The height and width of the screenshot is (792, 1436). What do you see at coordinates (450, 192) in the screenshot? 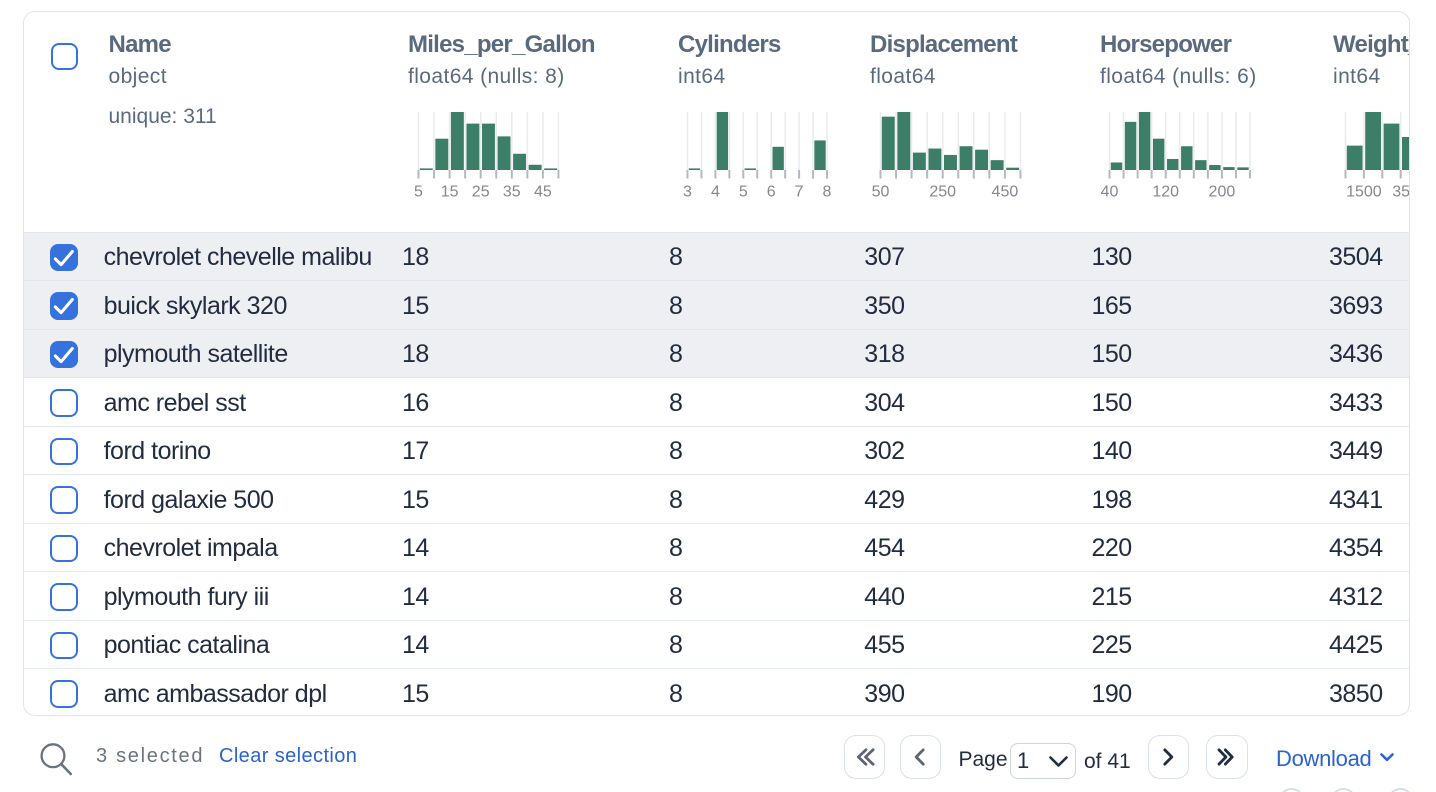
I see `svg-text: 15` at bounding box center [450, 192].